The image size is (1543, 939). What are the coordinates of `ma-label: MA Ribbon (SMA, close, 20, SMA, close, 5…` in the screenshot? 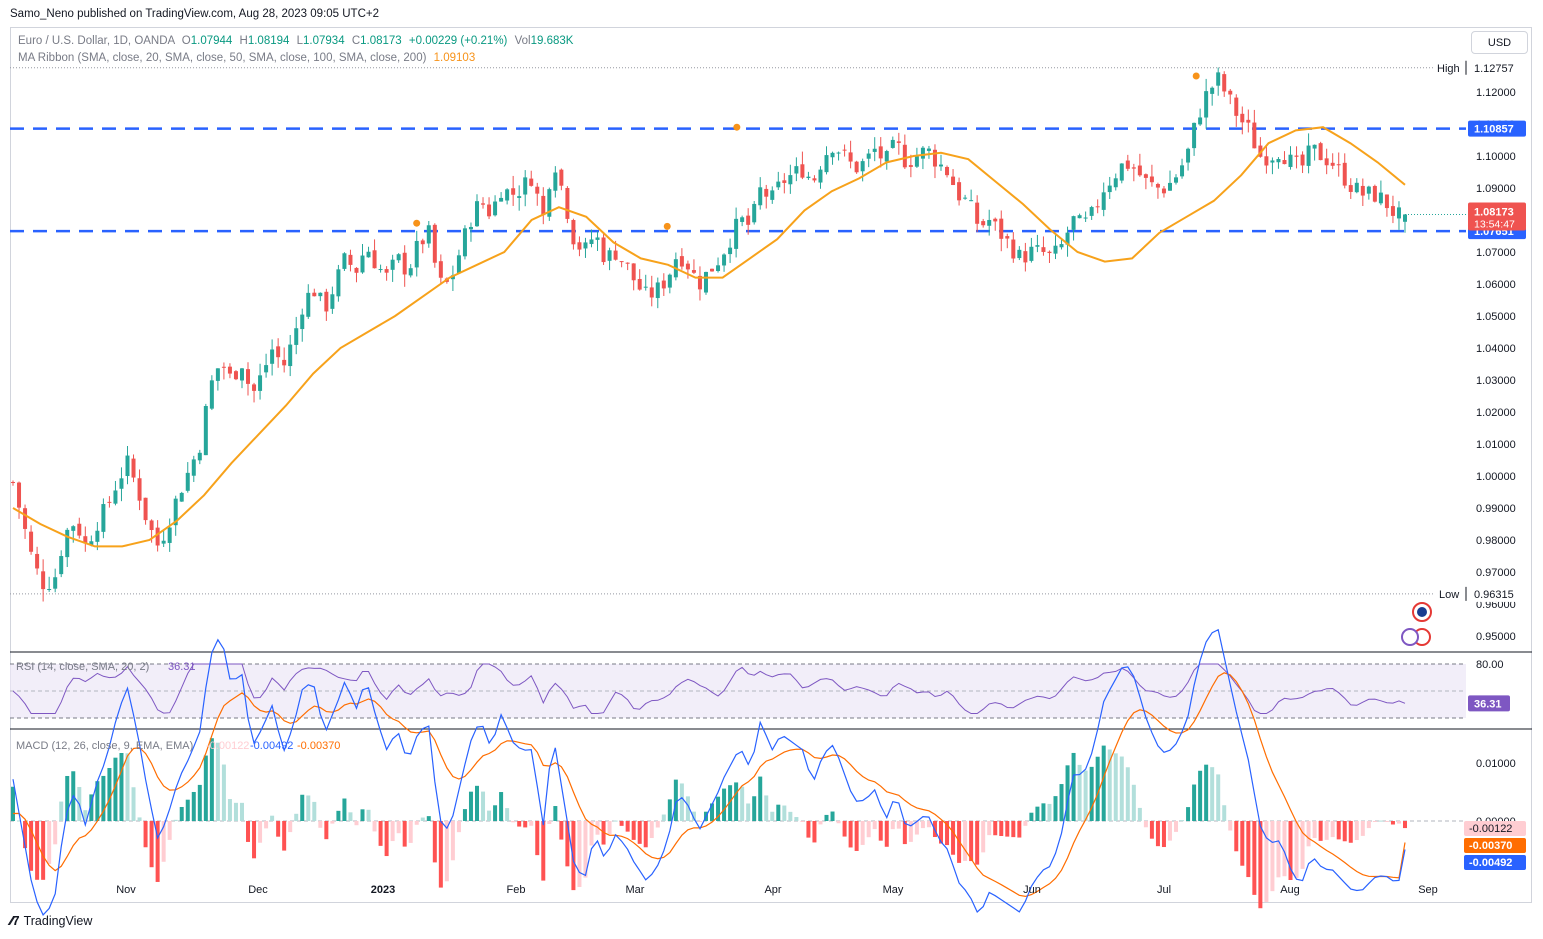 It's located at (222, 58).